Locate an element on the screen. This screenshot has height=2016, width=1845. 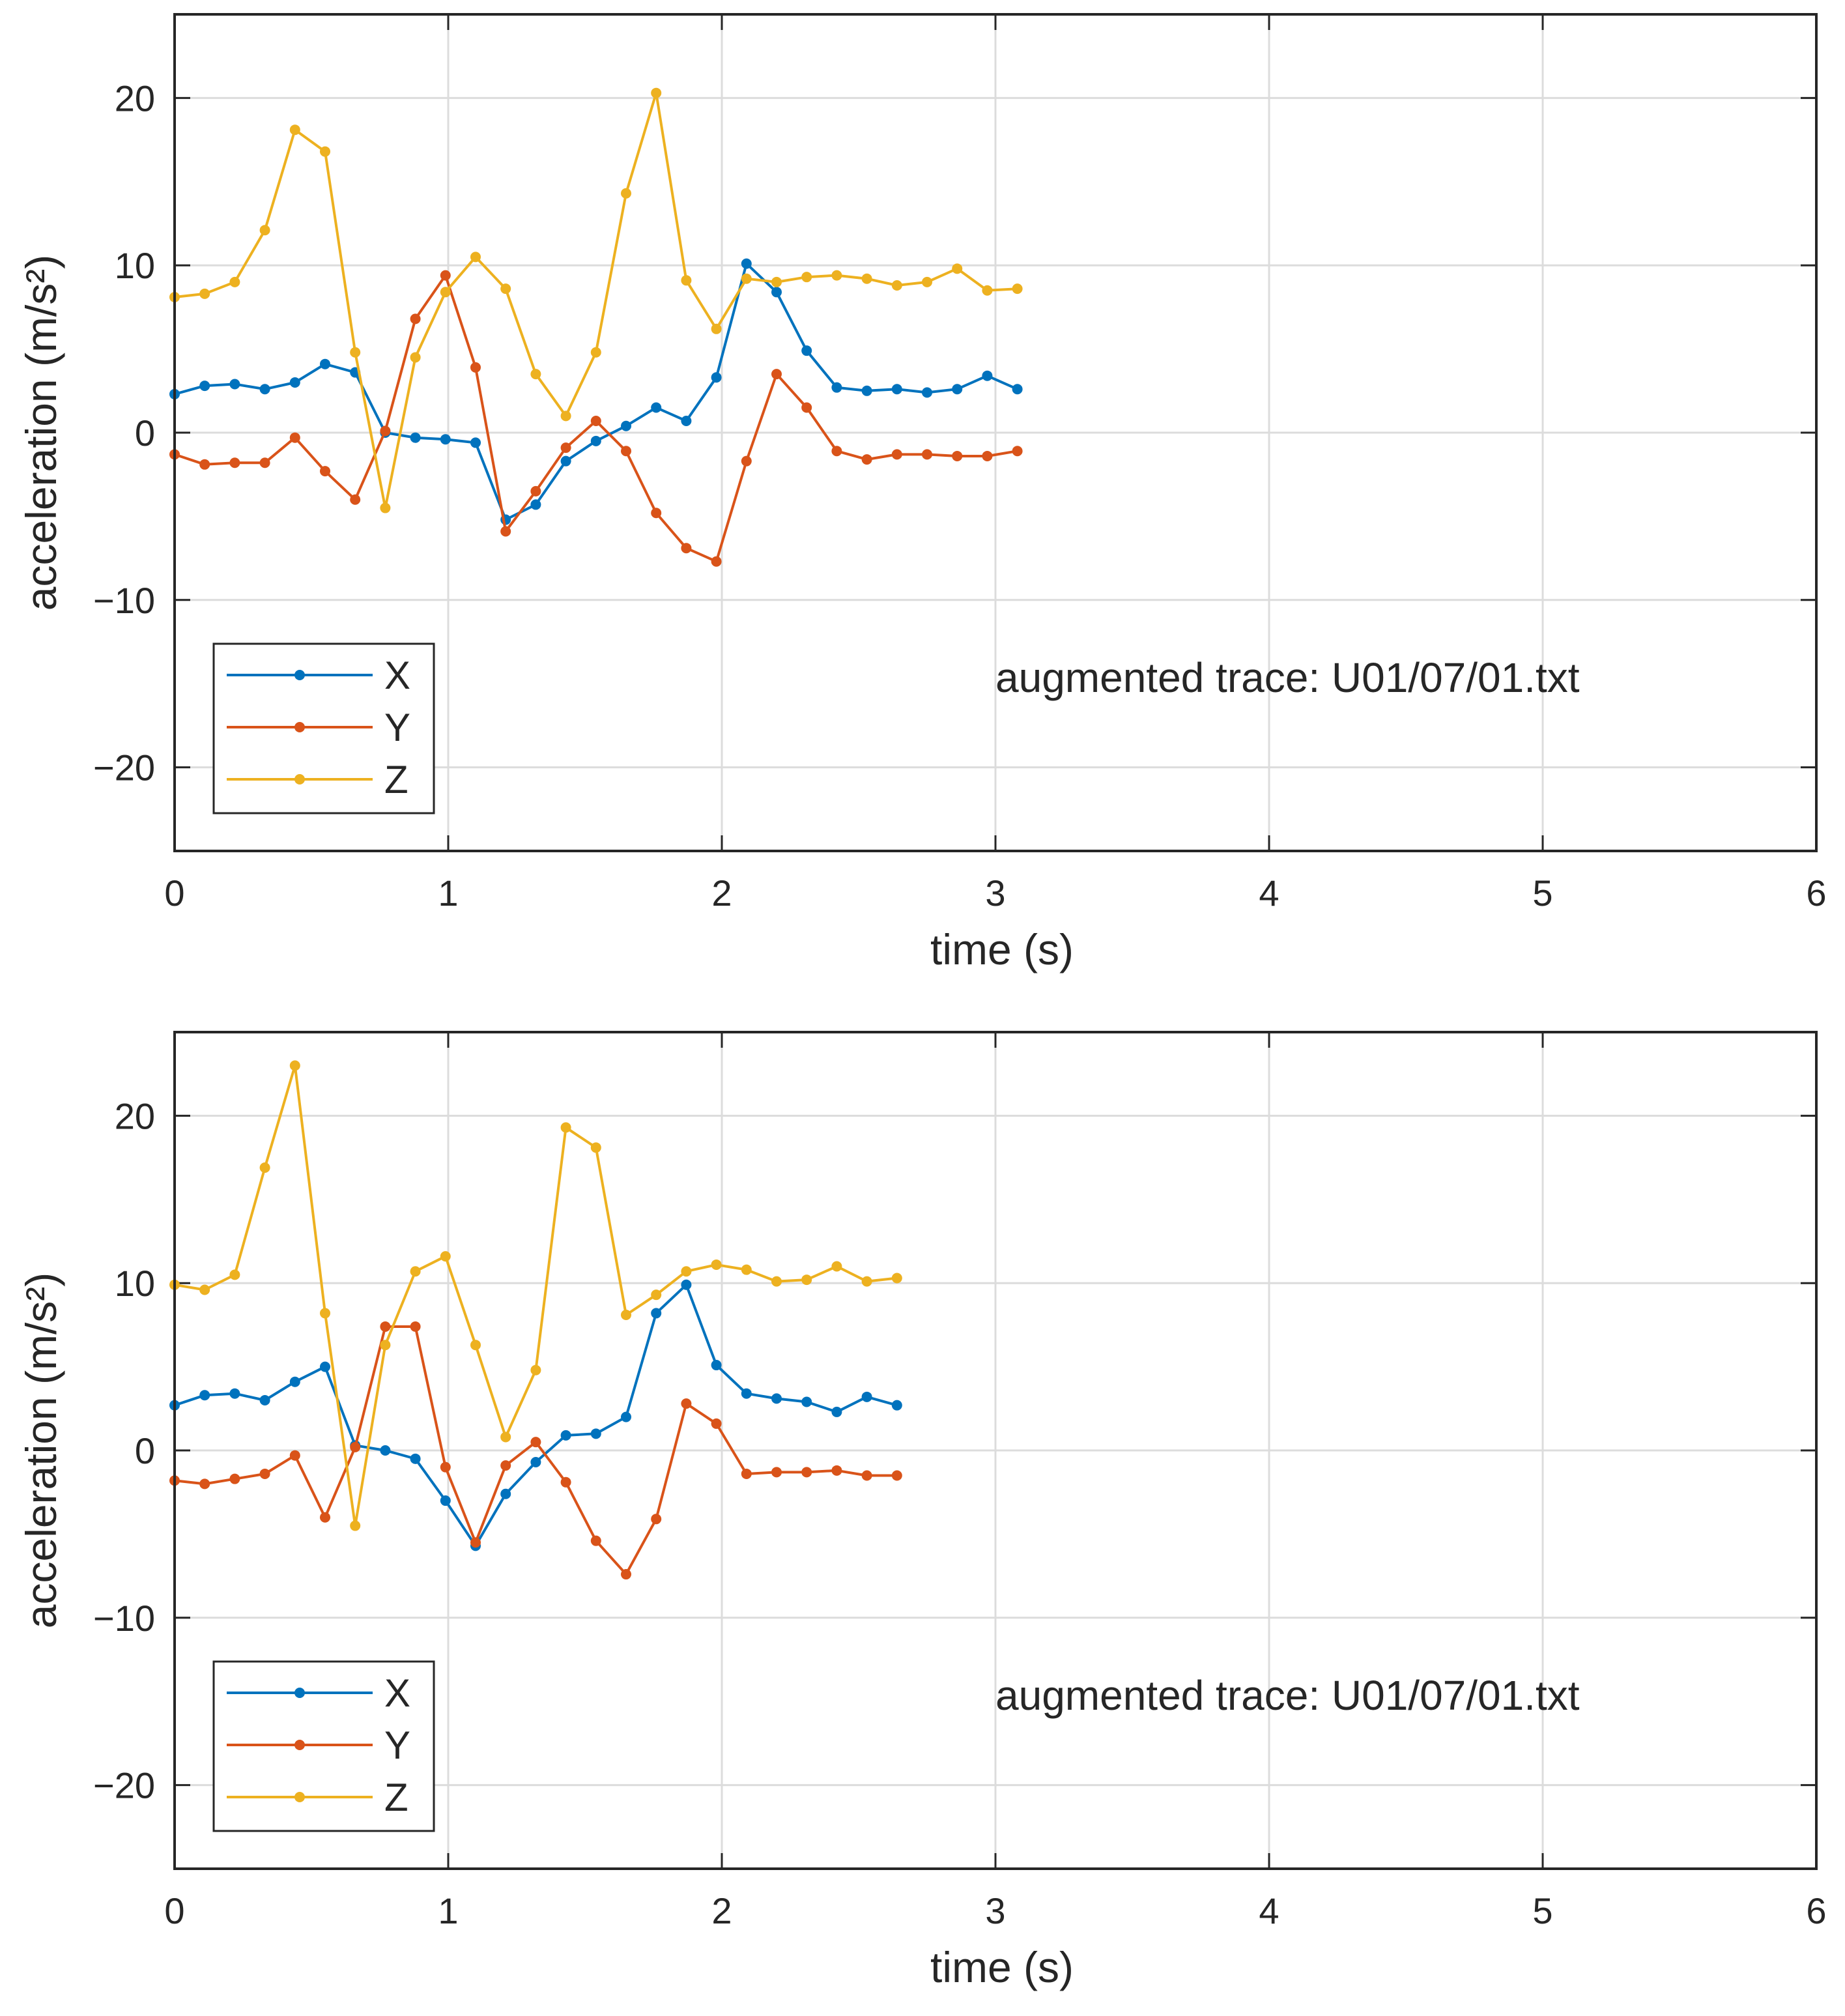
x-tick-label: 4 is located at coordinates (1269, 1911).